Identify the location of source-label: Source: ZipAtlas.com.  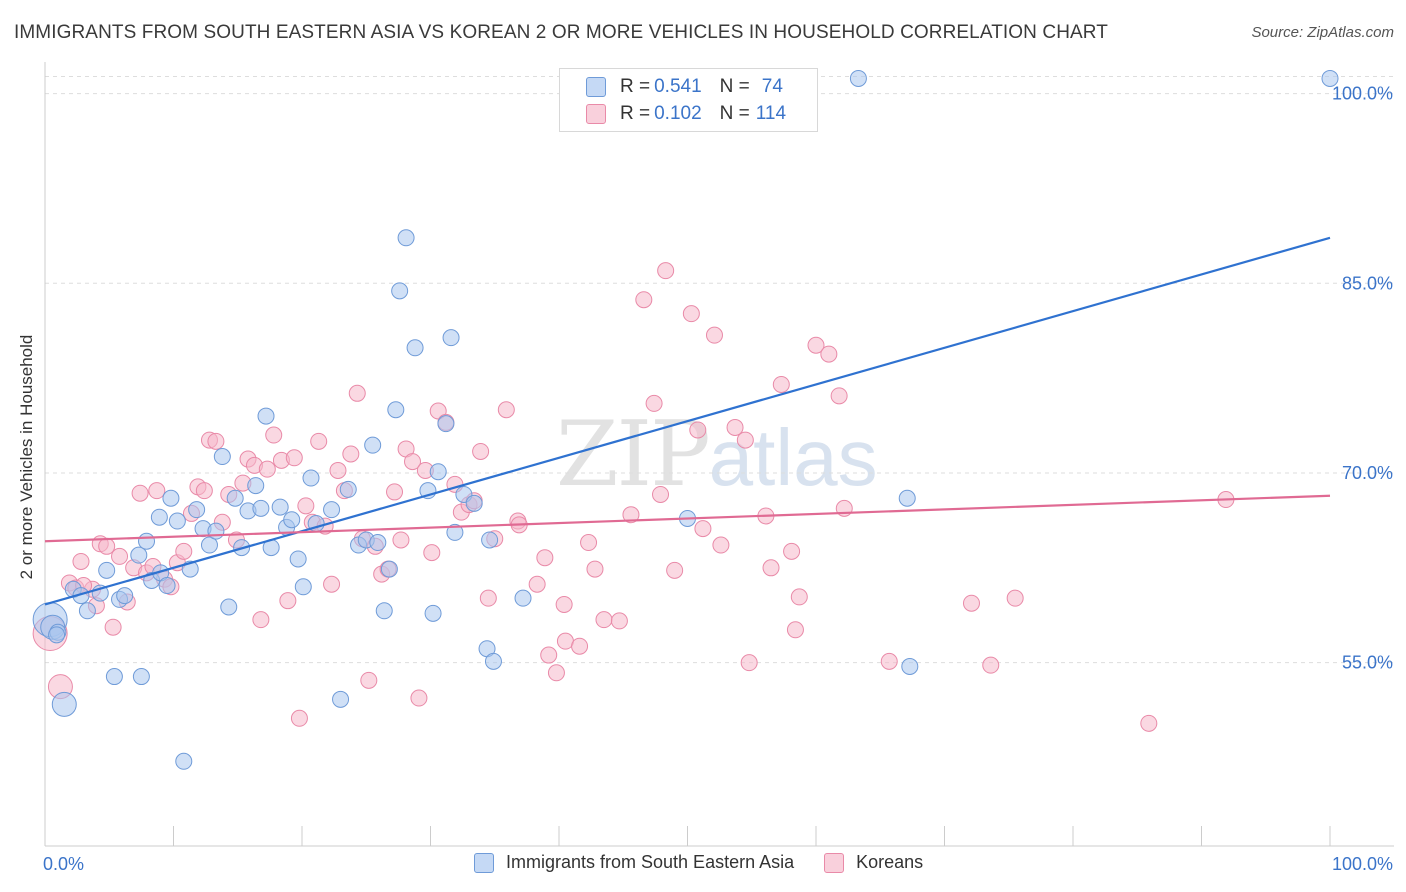
(1322, 32).